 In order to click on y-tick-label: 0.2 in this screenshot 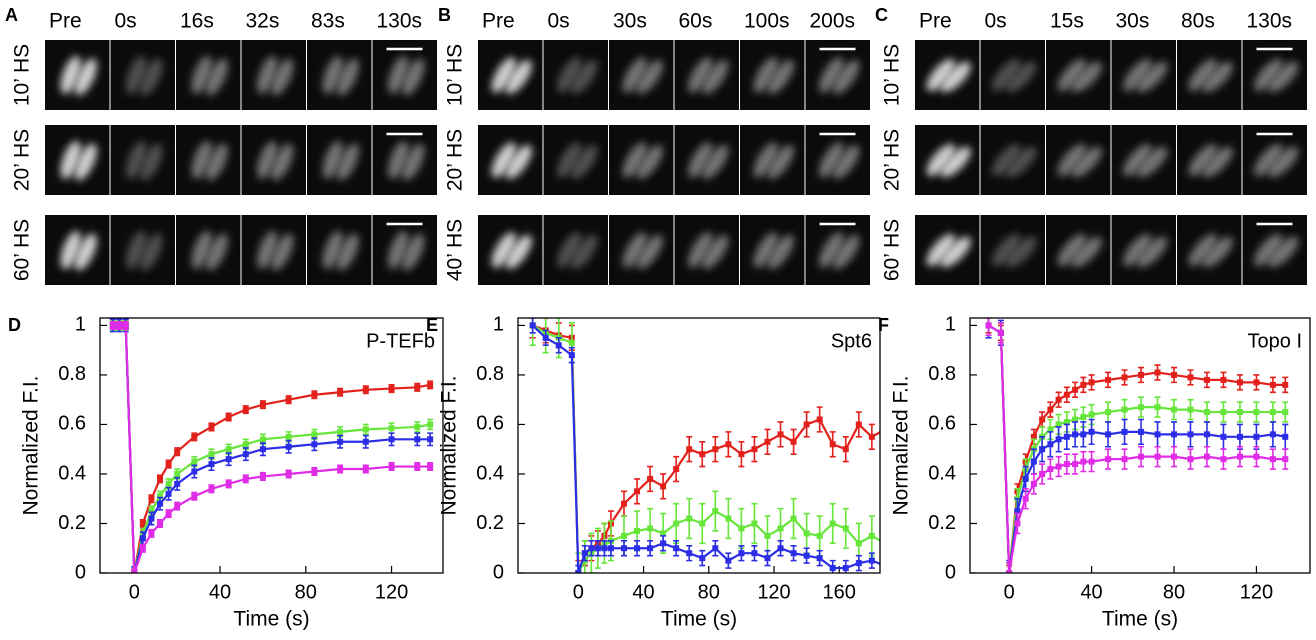, I will do `click(490, 523)`.